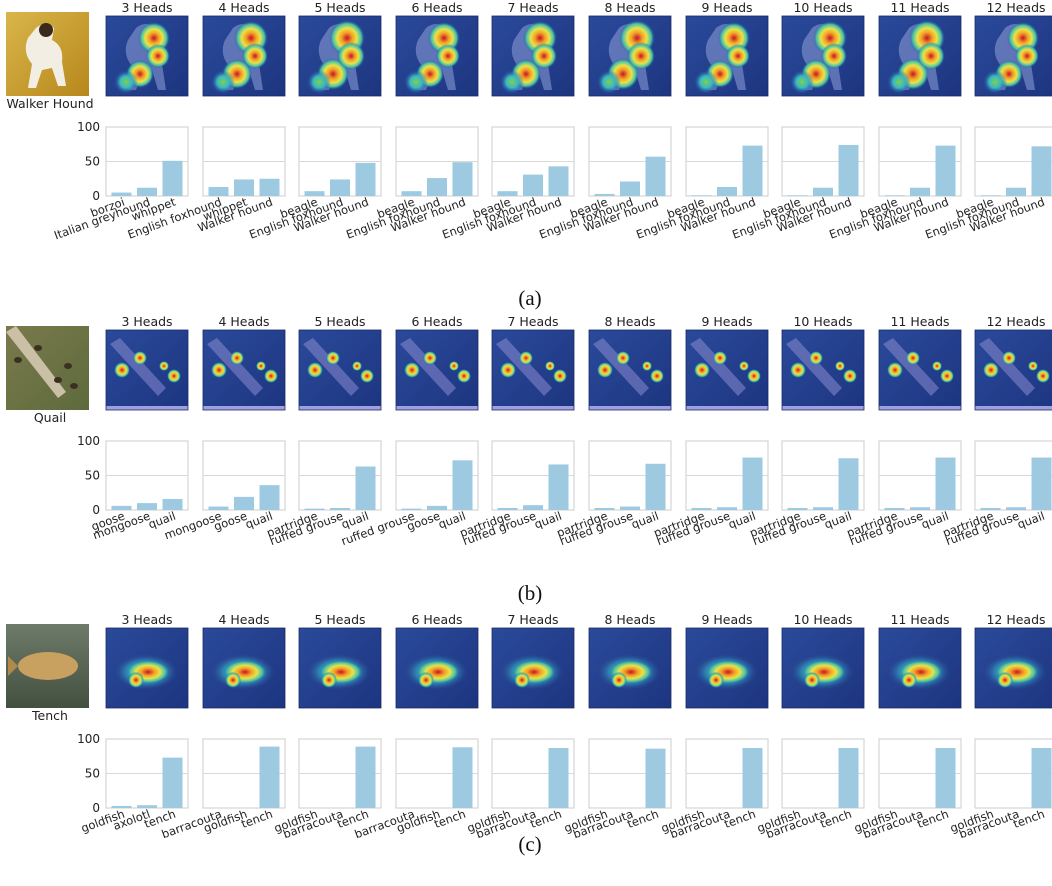  I want to click on head-title: 4 Heads, so click(243, 619).